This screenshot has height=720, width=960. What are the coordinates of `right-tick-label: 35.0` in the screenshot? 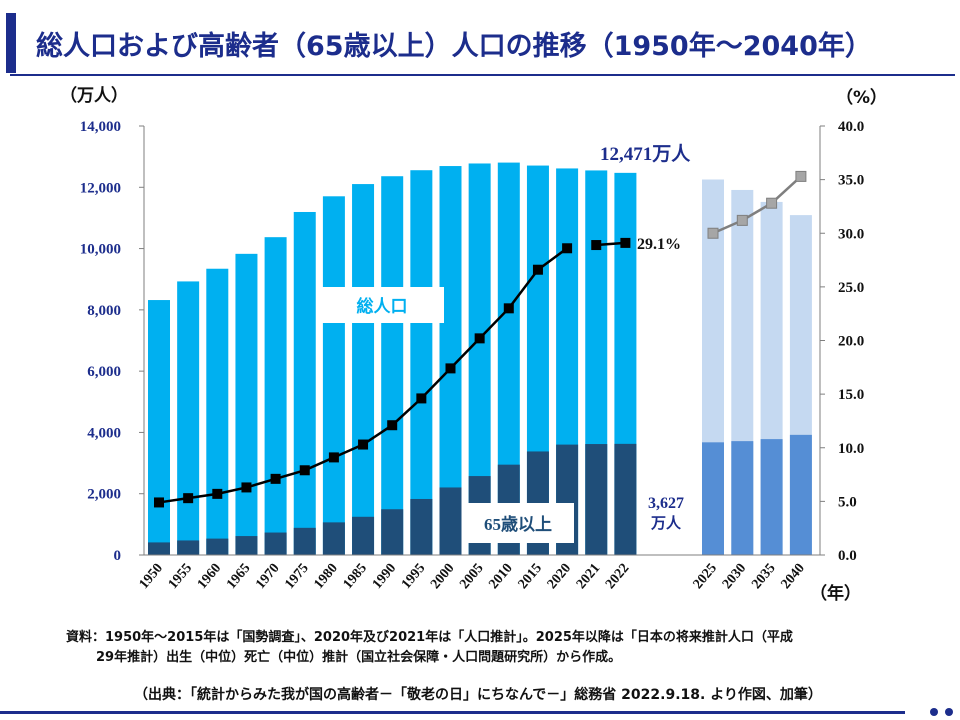 It's located at (851, 181).